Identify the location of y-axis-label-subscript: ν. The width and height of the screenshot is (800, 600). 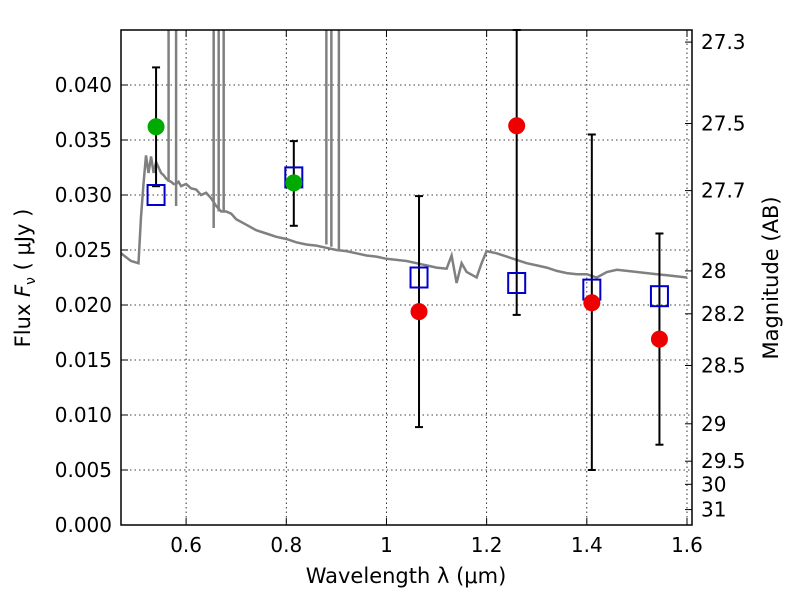
(31, 281).